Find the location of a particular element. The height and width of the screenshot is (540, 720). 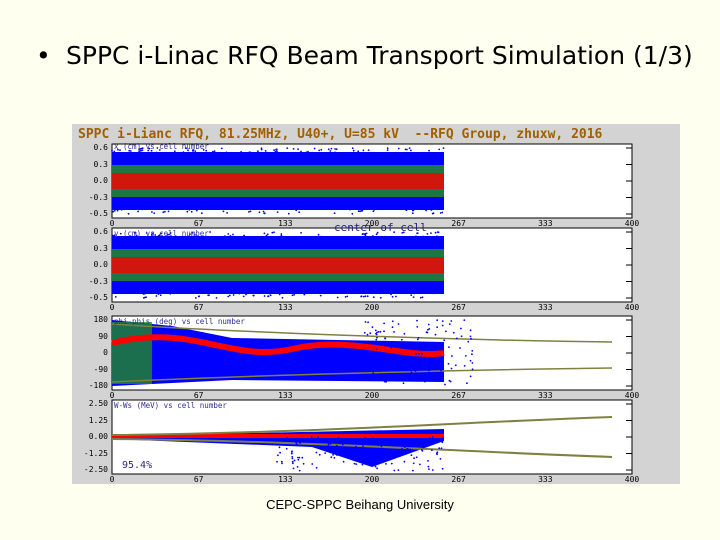

envelope-top is located at coordinates (362, 426).